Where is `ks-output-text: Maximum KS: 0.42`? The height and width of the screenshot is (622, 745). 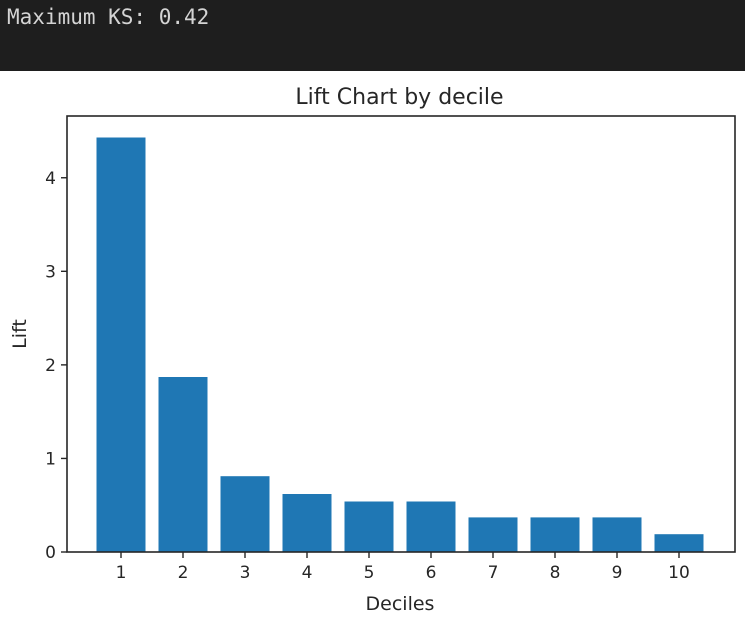
ks-output-text: Maximum KS: 0.42 is located at coordinates (108, 17).